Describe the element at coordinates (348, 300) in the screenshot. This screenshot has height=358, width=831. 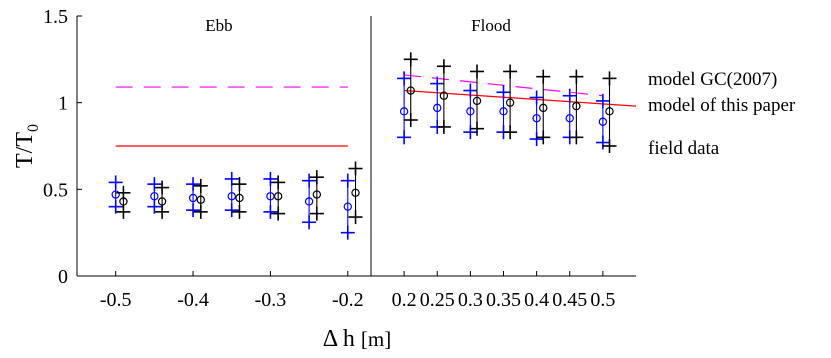
I see `x-tick-label: -0.2` at that location.